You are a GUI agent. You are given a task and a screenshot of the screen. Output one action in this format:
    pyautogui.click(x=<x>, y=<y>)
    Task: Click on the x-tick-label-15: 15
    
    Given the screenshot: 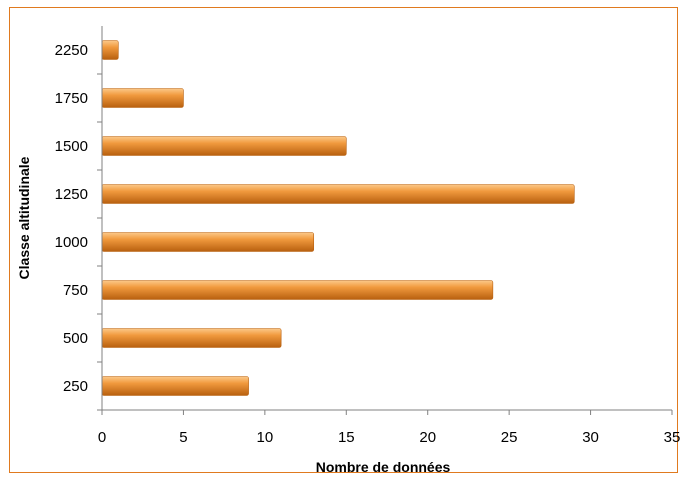 What is the action you would take?
    pyautogui.click(x=346, y=437)
    